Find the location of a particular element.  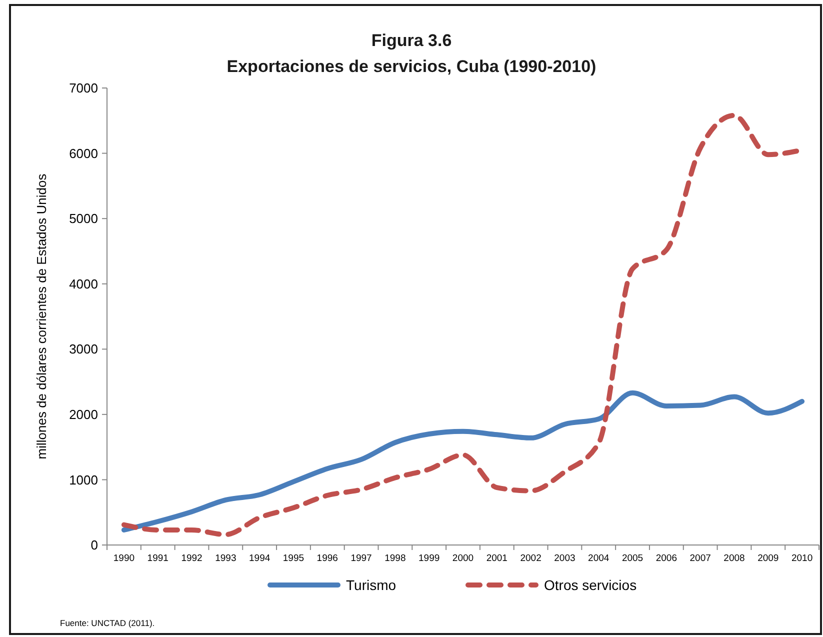

x-tick-label: 2009 is located at coordinates (768, 558).